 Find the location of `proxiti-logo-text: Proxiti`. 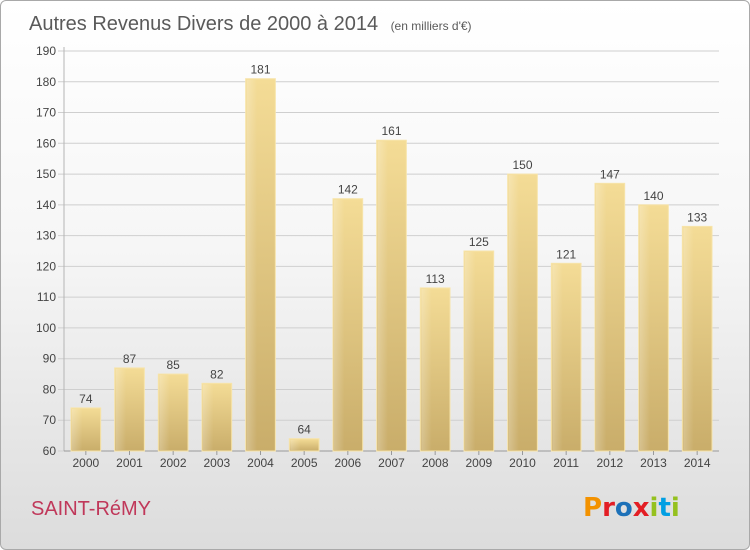

proxiti-logo-text: Proxiti is located at coordinates (631, 508).